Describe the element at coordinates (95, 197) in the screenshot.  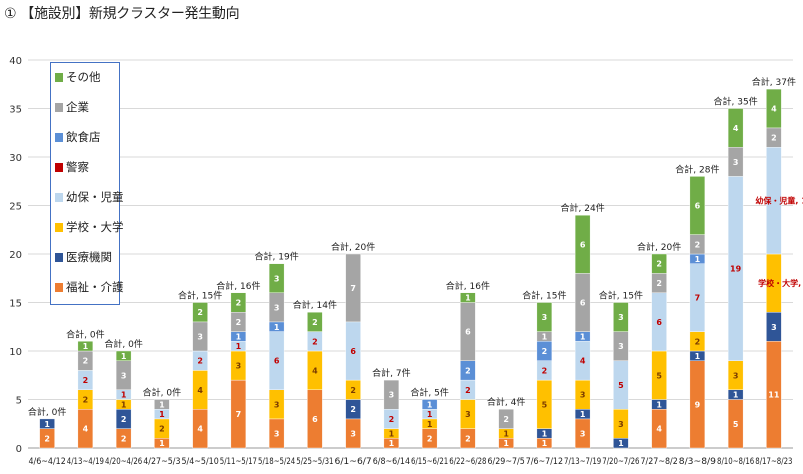
I see `legend-label: 幼保・児童` at that location.